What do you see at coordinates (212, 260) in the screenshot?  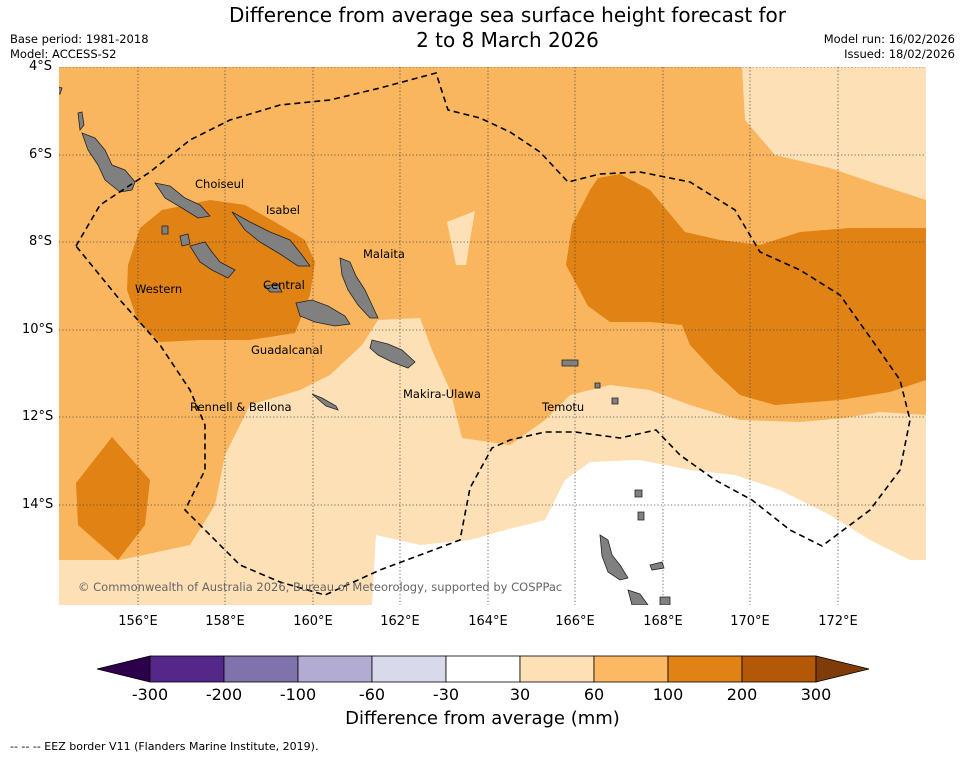 I see `island-new-georgia` at bounding box center [212, 260].